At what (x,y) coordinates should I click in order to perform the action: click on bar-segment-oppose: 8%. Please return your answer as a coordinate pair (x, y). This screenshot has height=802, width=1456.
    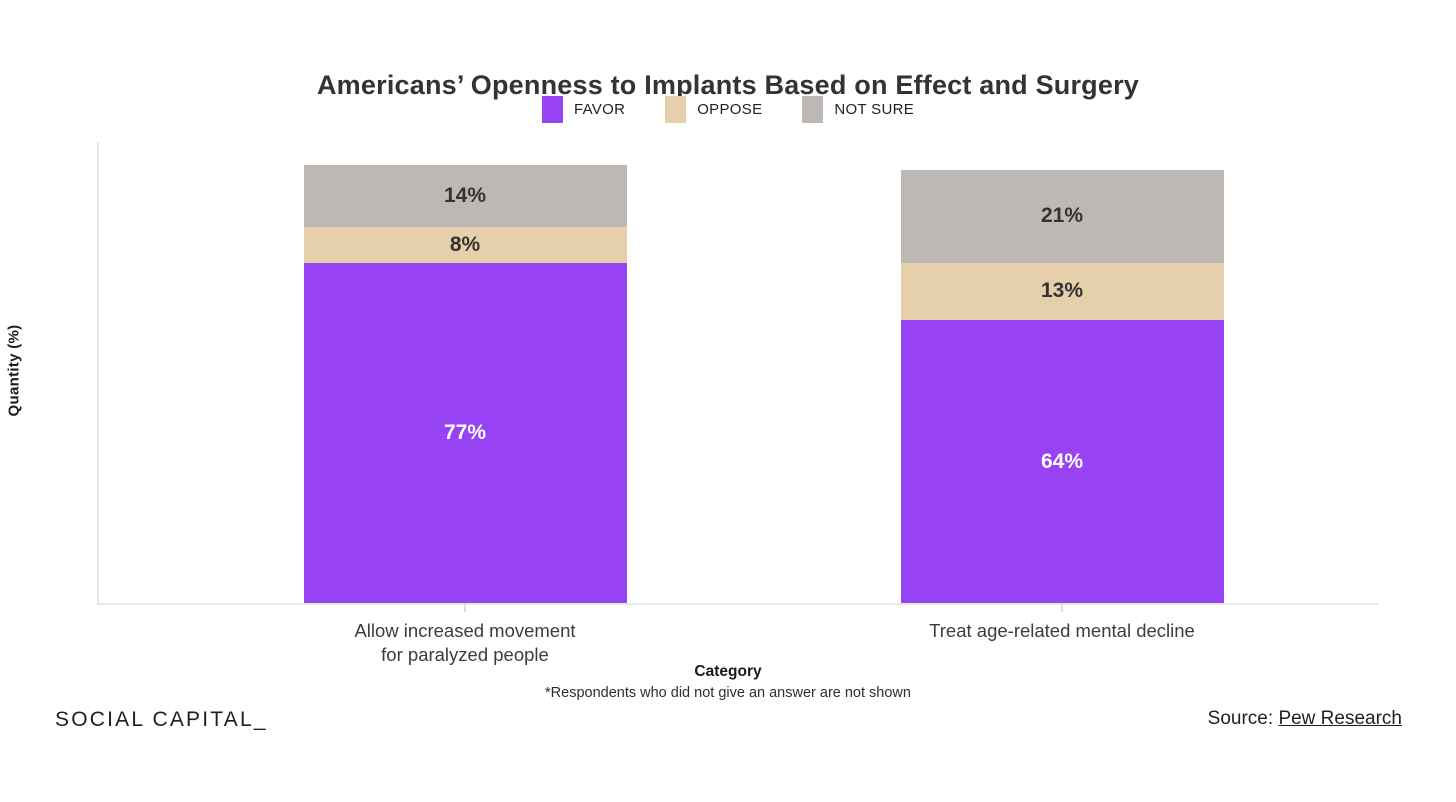
    Looking at the image, I should click on (465, 245).